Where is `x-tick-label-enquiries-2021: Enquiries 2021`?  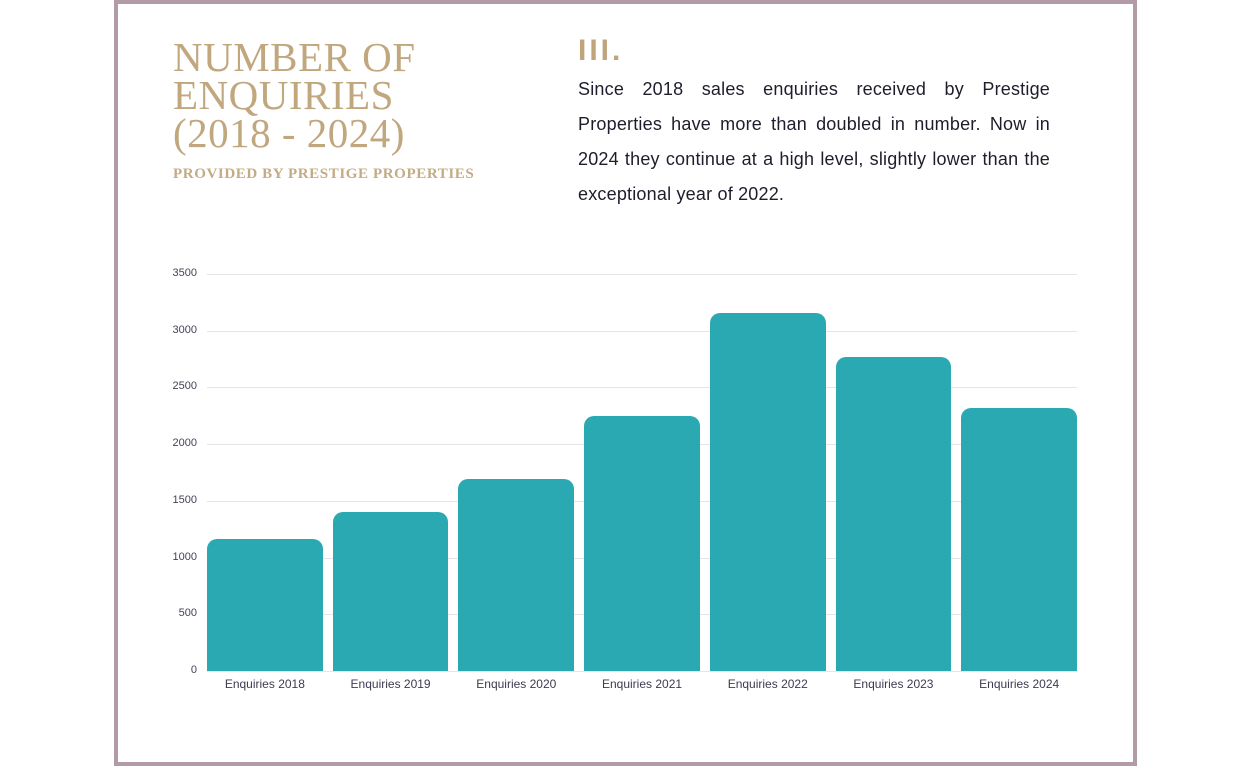 x-tick-label-enquiries-2021: Enquiries 2021 is located at coordinates (642, 684).